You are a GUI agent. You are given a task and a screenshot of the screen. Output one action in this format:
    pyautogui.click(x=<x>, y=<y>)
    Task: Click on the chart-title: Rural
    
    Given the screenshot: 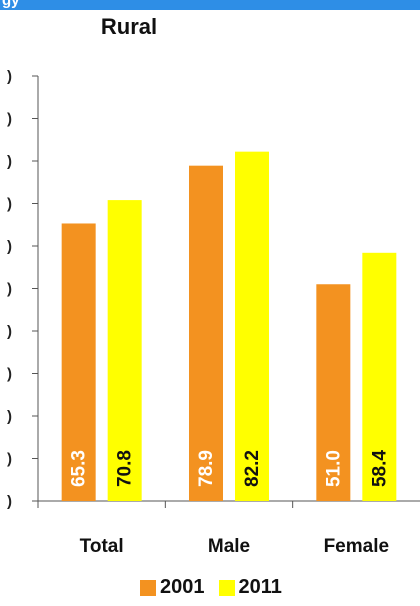 What is the action you would take?
    pyautogui.click(x=129, y=26)
    